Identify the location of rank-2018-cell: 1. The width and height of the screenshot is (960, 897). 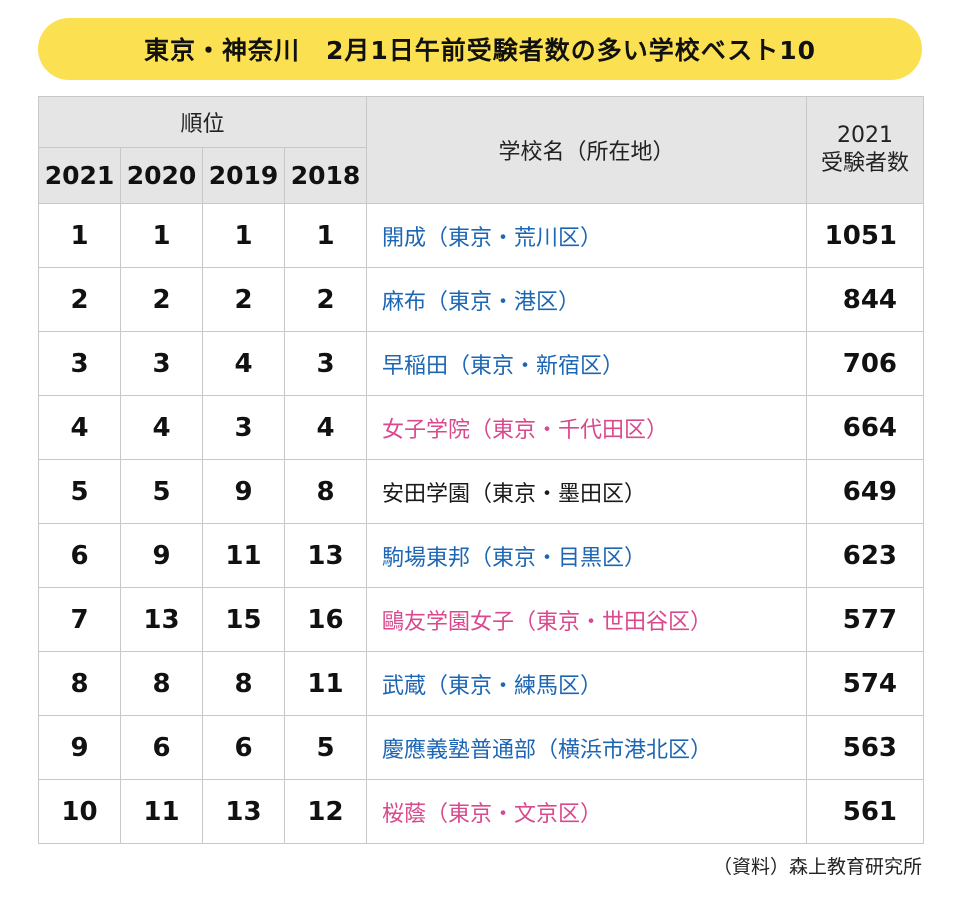
(325, 235).